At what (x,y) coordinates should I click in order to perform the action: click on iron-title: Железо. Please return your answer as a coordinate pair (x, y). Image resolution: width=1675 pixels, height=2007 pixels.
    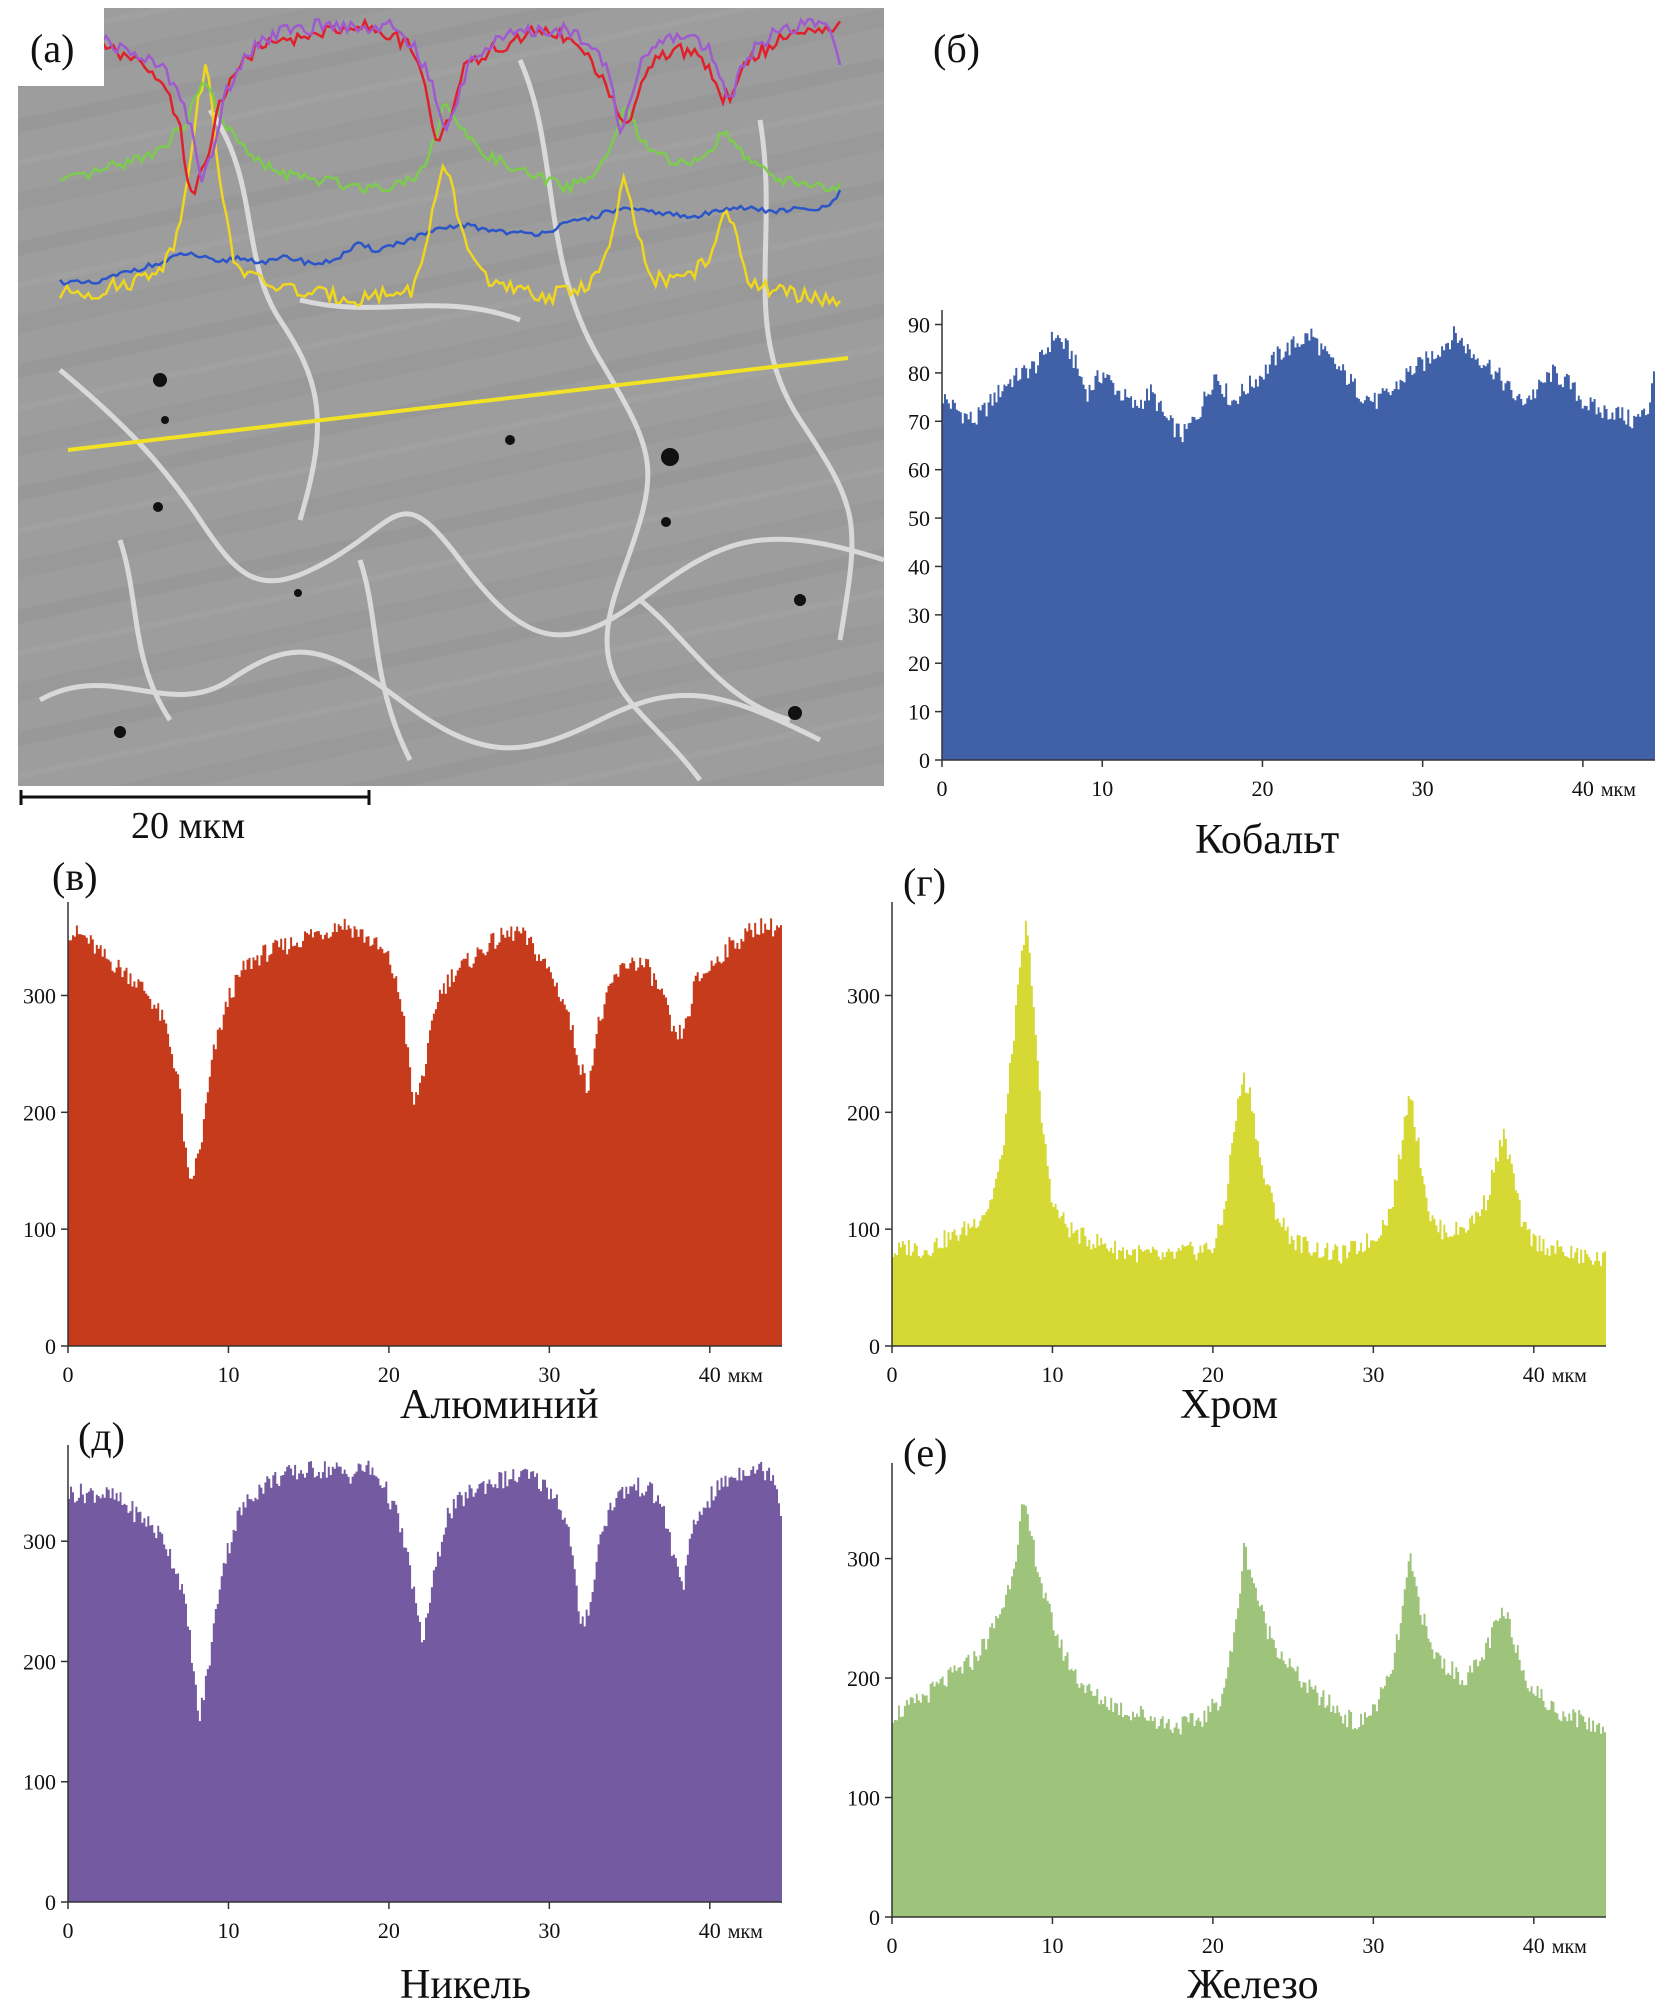
    Looking at the image, I should click on (1253, 1984).